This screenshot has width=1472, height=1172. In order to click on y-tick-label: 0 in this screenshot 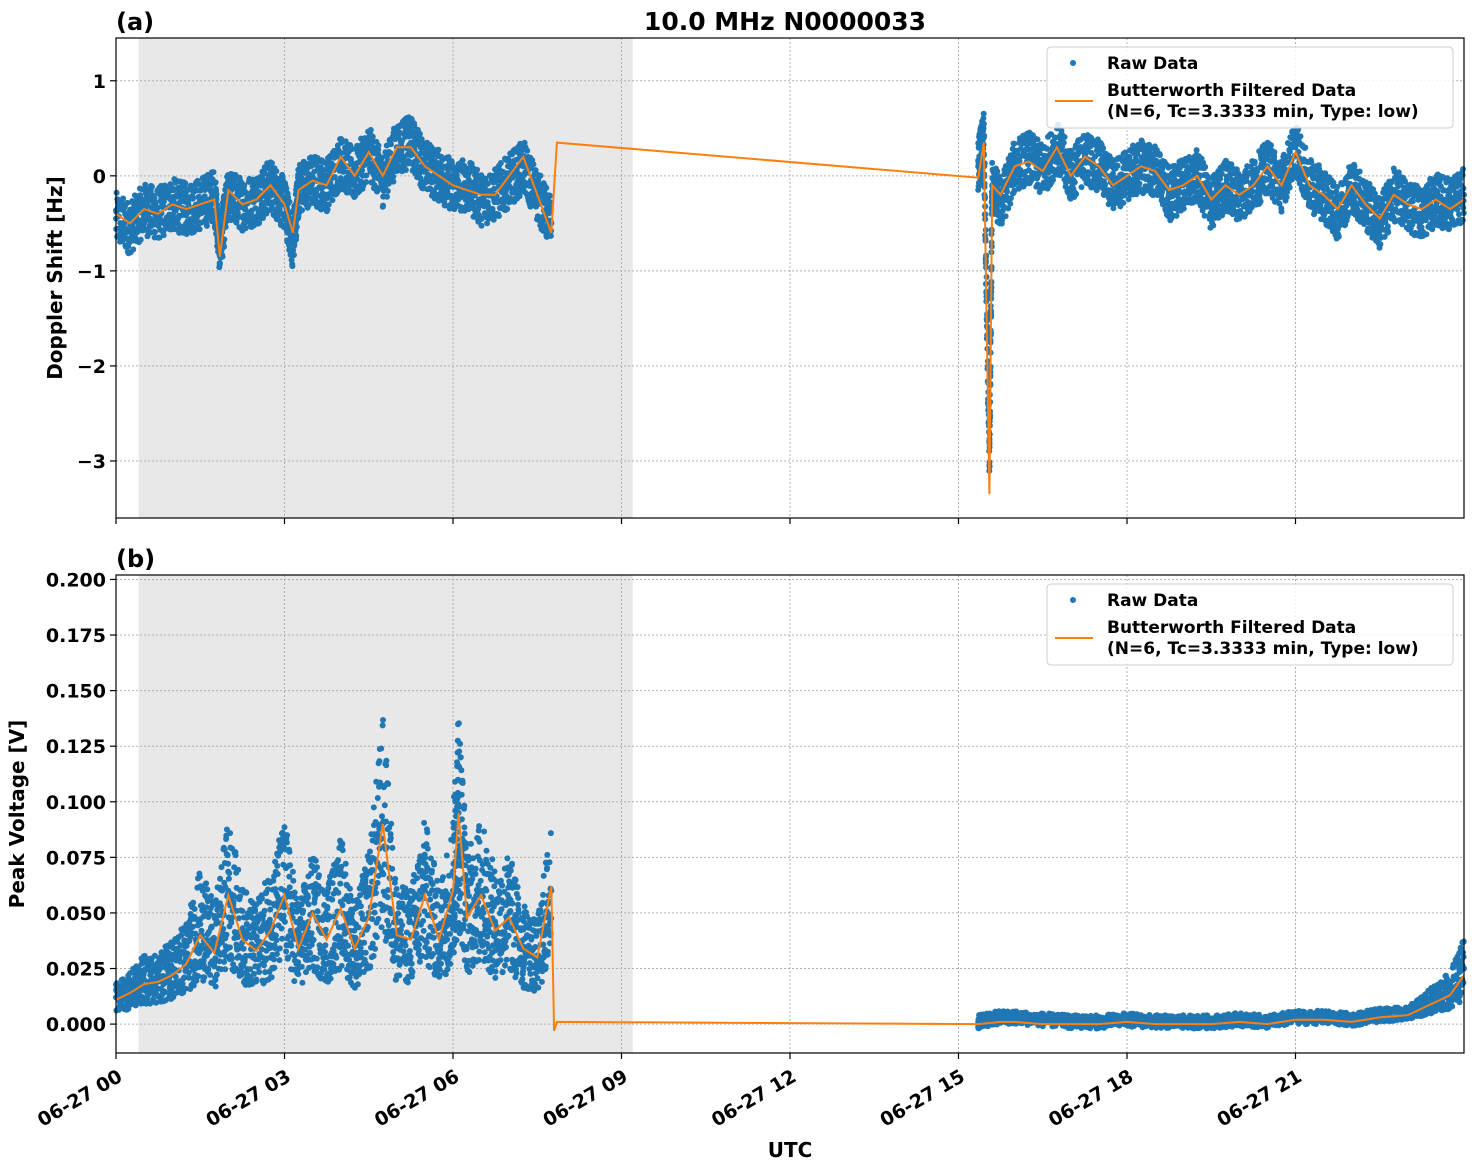, I will do `click(99, 177)`.